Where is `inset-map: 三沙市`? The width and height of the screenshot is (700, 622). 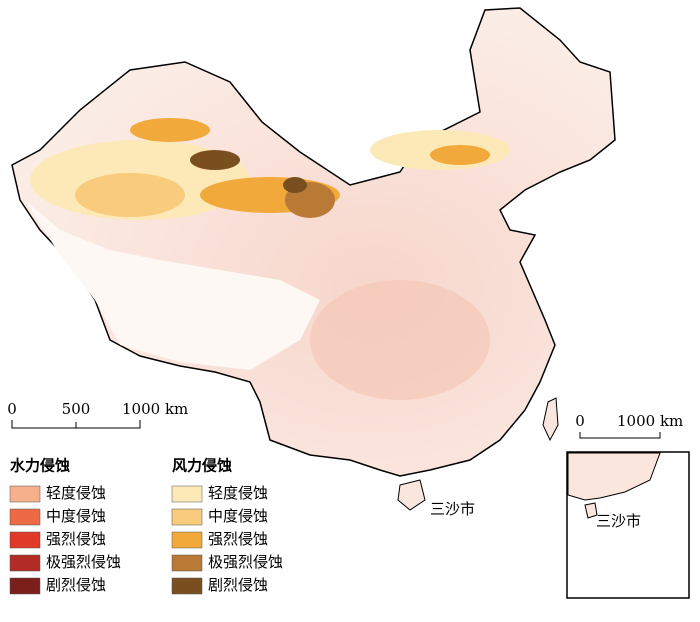 inset-map: 三沙市 is located at coordinates (628, 525).